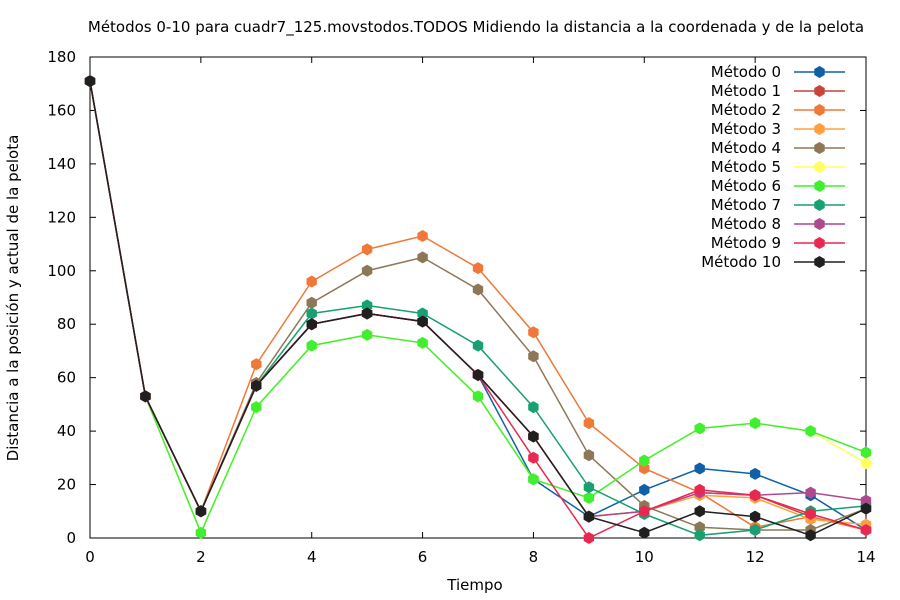 This screenshot has height=600, width=900. I want to click on legend-label: Método 2, so click(746, 110).